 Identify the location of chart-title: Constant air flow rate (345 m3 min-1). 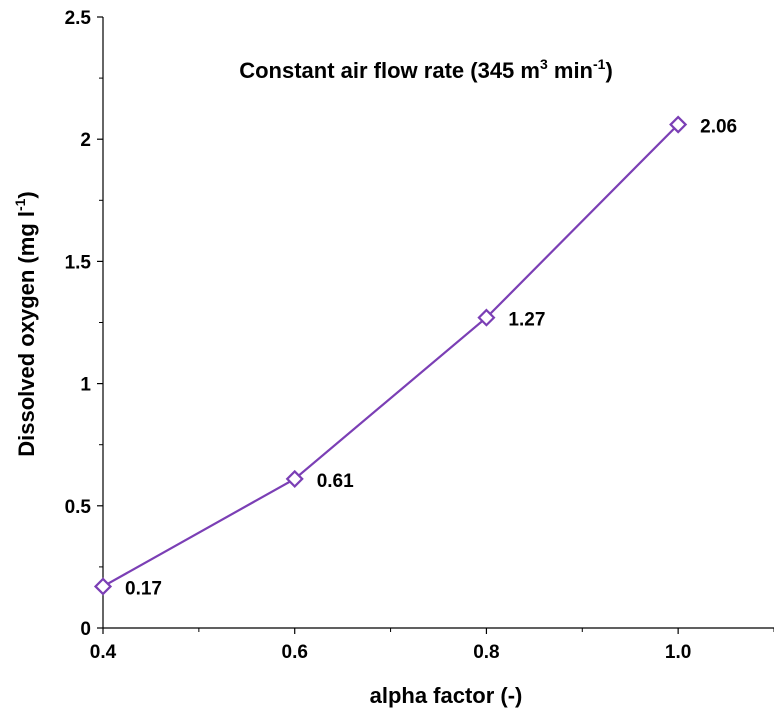
(426, 69).